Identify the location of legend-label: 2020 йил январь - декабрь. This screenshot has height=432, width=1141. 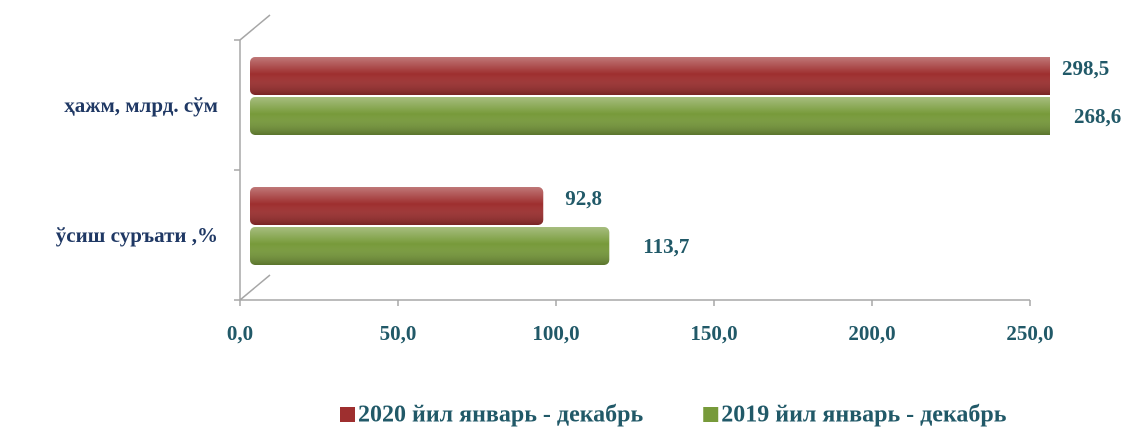
(501, 415).